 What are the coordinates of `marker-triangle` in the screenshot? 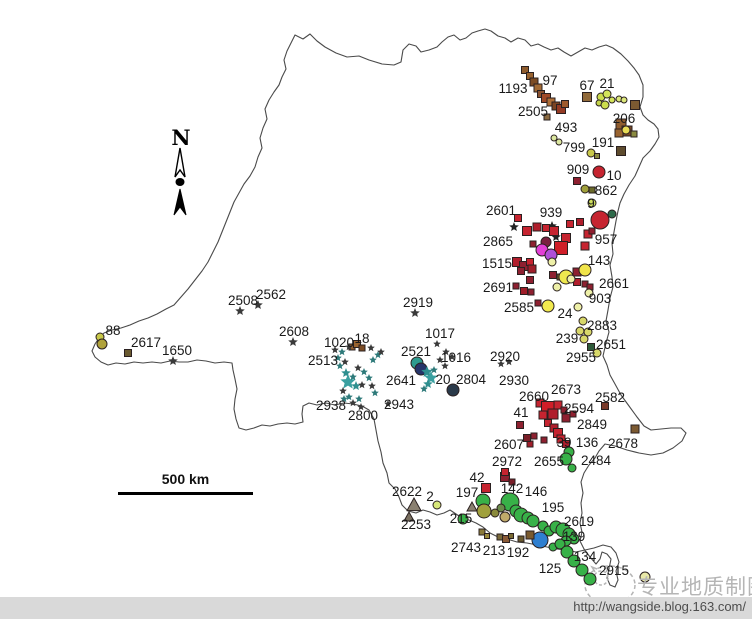 It's located at (472, 506).